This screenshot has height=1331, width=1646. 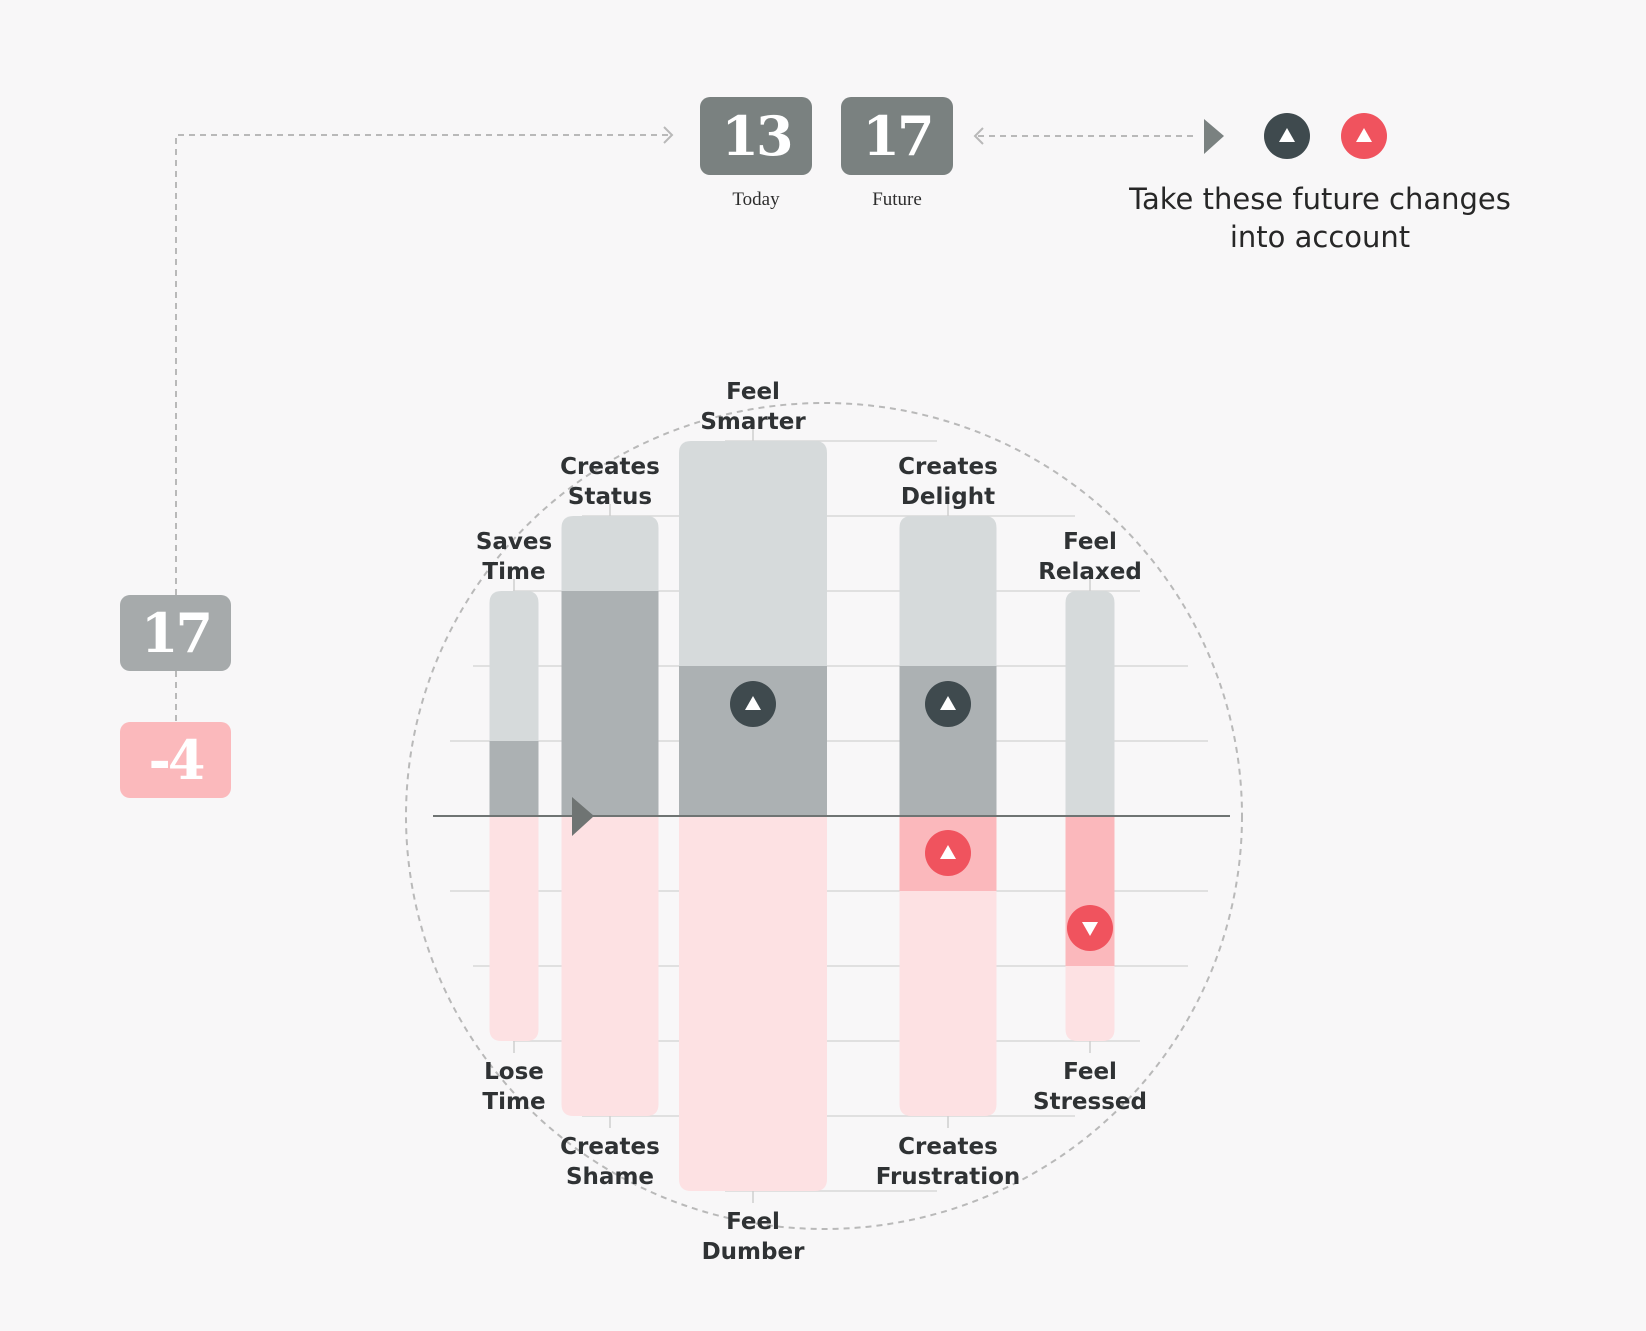 I want to click on future-label: Future, so click(x=897, y=199).